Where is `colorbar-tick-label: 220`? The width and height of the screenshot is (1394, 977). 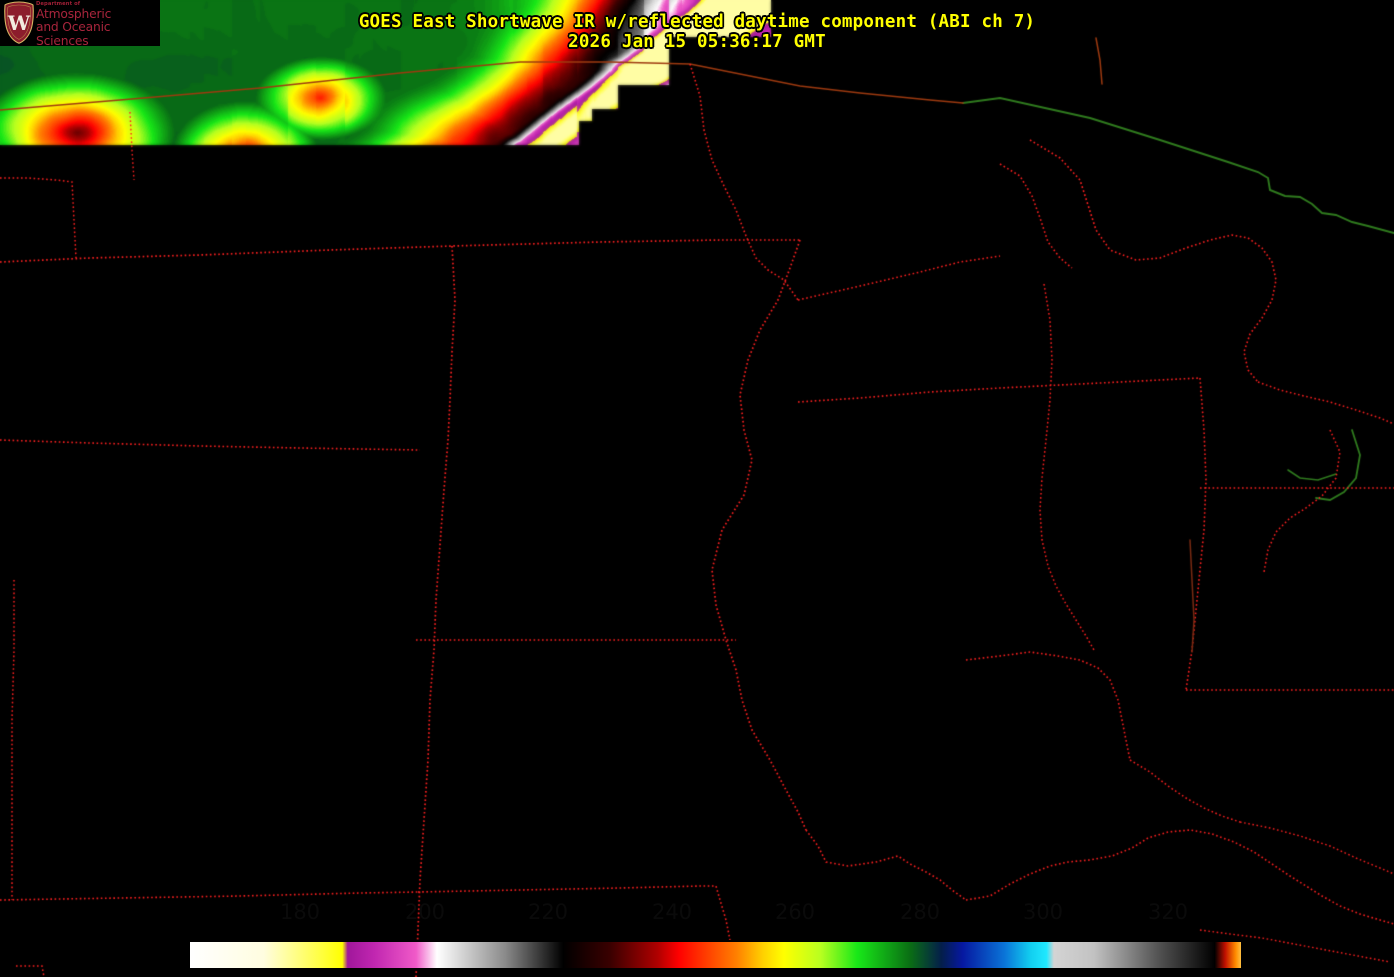 colorbar-tick-label: 220 is located at coordinates (548, 912).